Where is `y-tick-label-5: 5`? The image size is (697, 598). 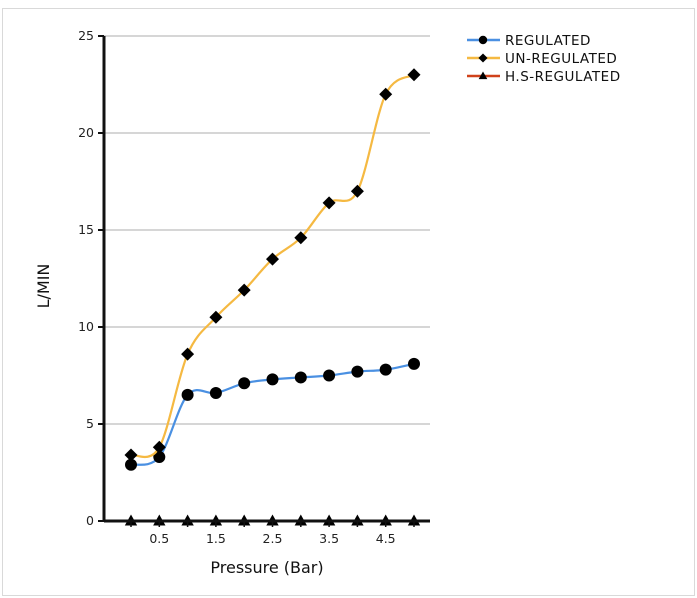
y-tick-label-5: 5 is located at coordinates (90, 423).